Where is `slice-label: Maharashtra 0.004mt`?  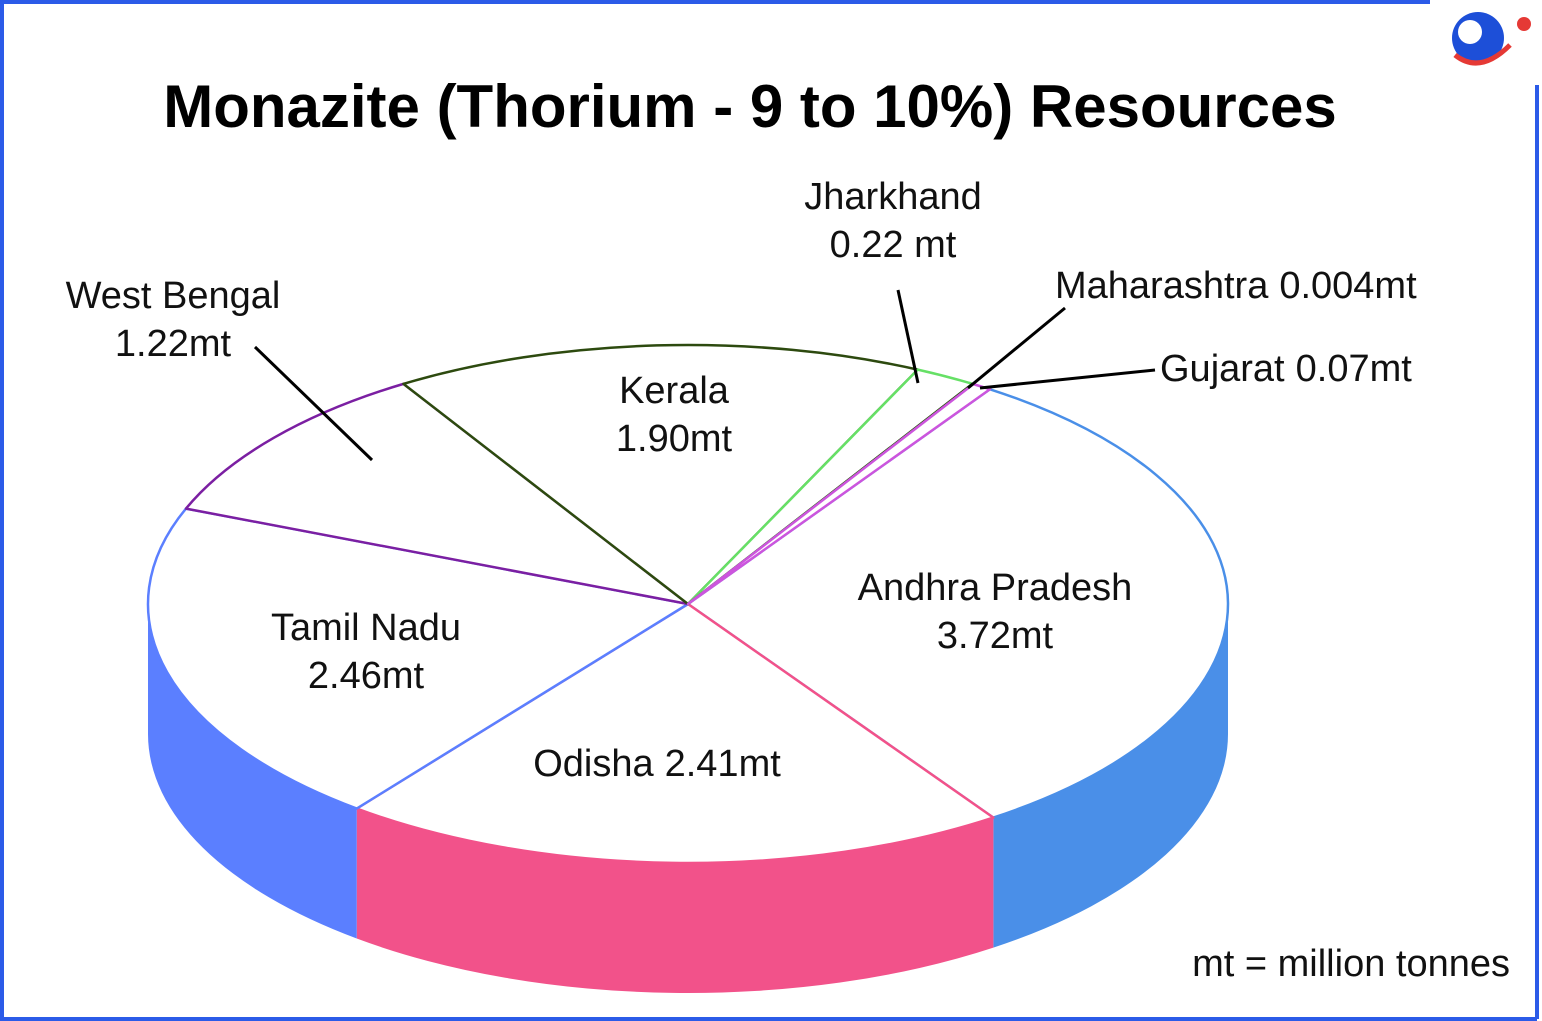
slice-label: Maharashtra 0.004mt is located at coordinates (1236, 286).